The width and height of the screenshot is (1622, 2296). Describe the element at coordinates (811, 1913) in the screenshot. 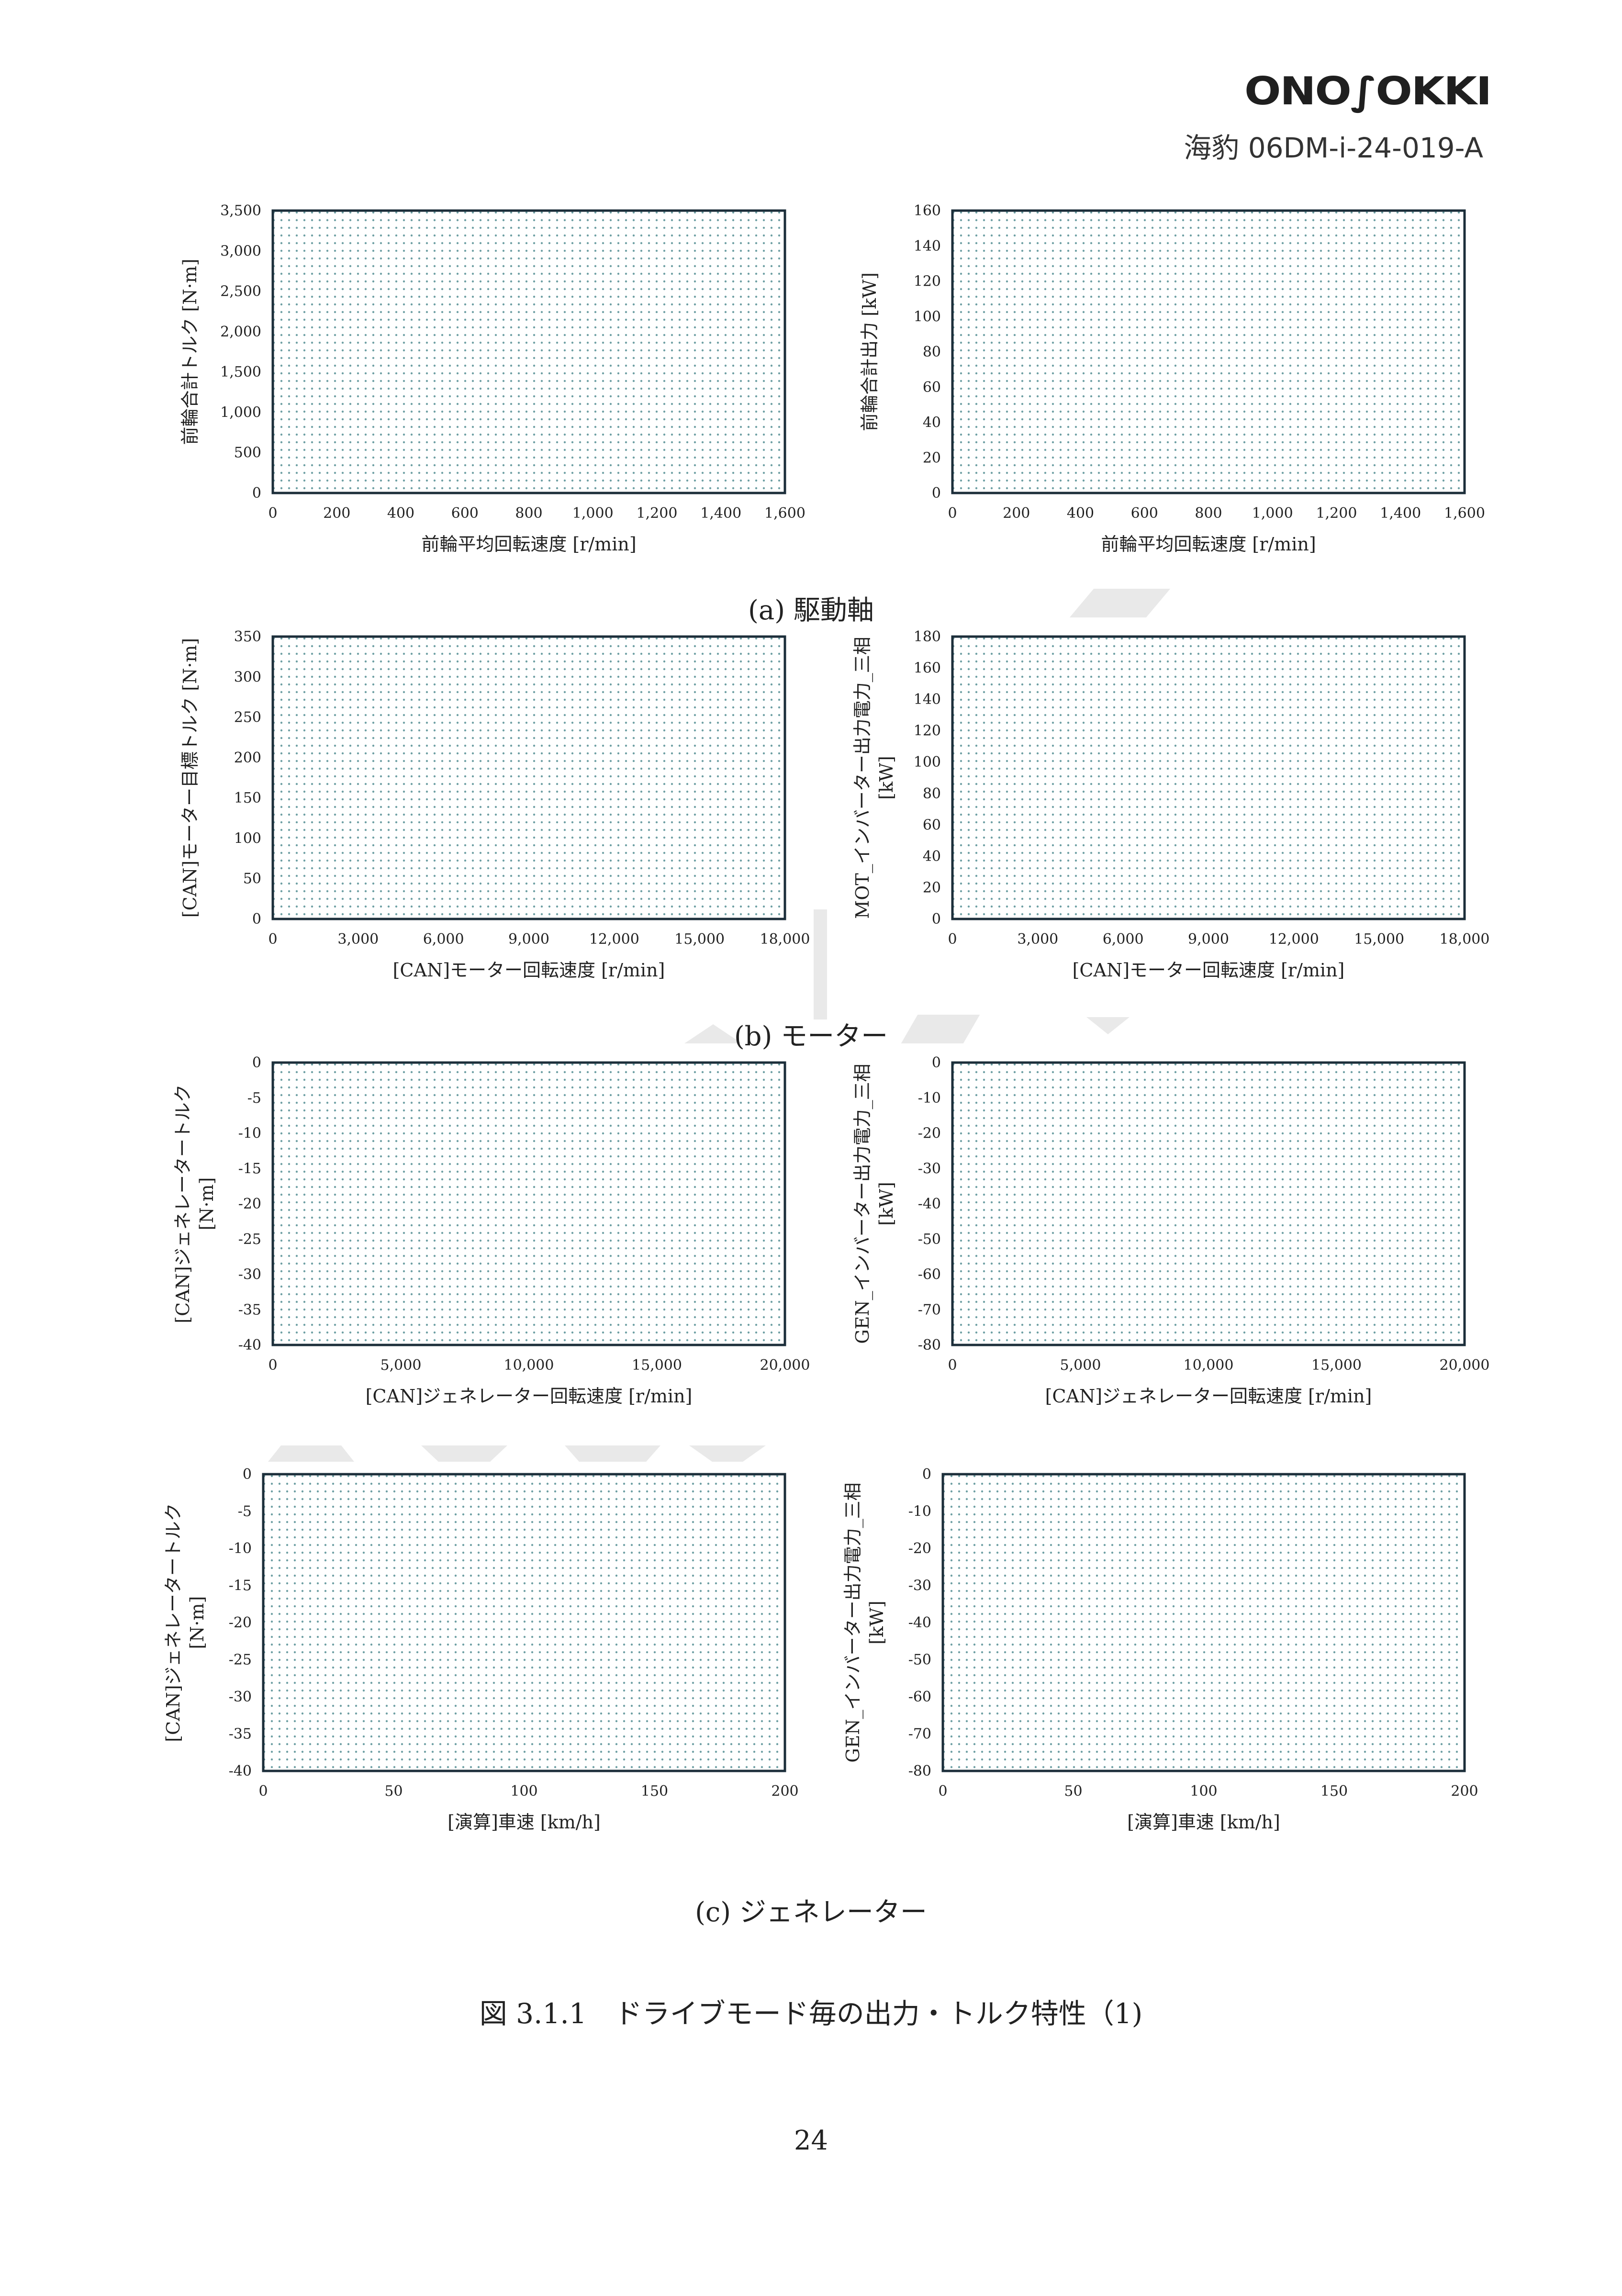

I see `caption-generator: (c) ジェネレーター` at that location.